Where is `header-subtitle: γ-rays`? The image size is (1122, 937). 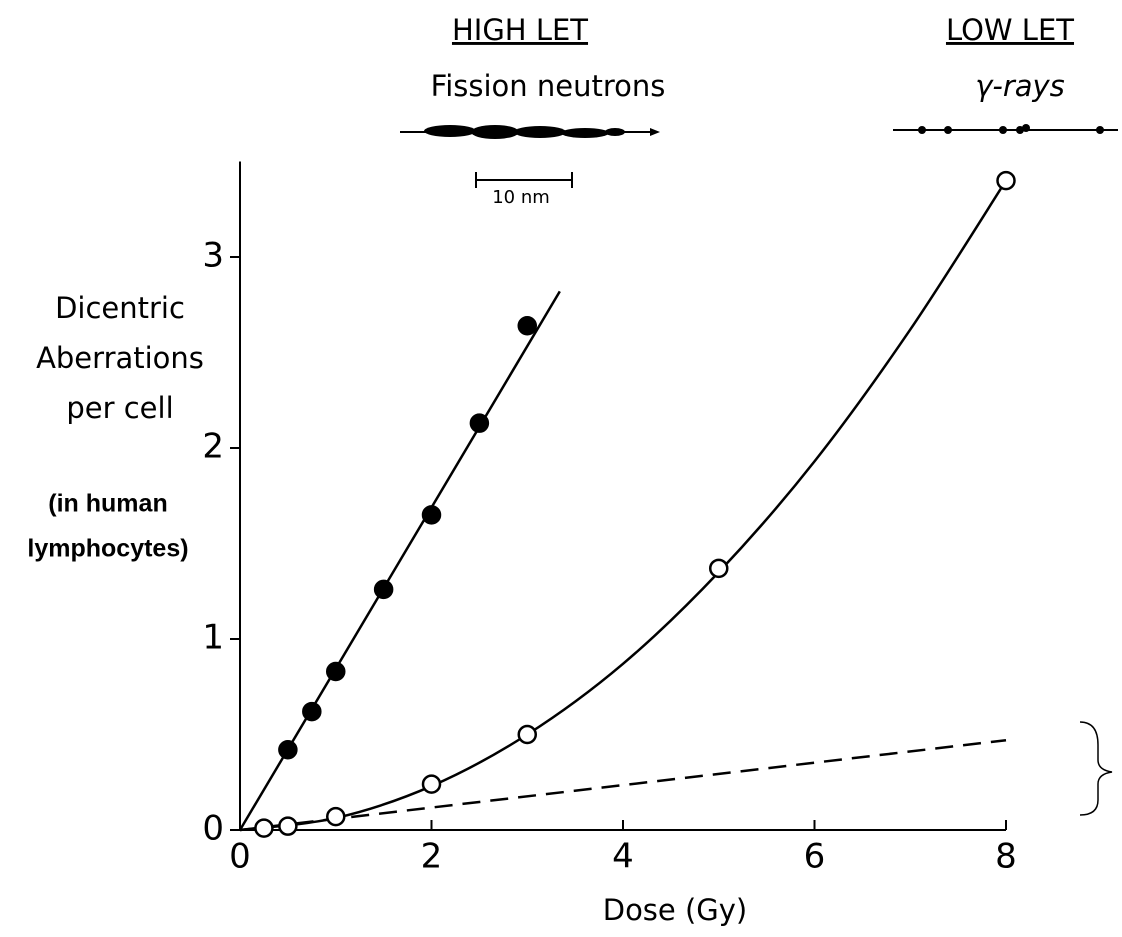 header-subtitle: γ-rays is located at coordinates (1020, 86).